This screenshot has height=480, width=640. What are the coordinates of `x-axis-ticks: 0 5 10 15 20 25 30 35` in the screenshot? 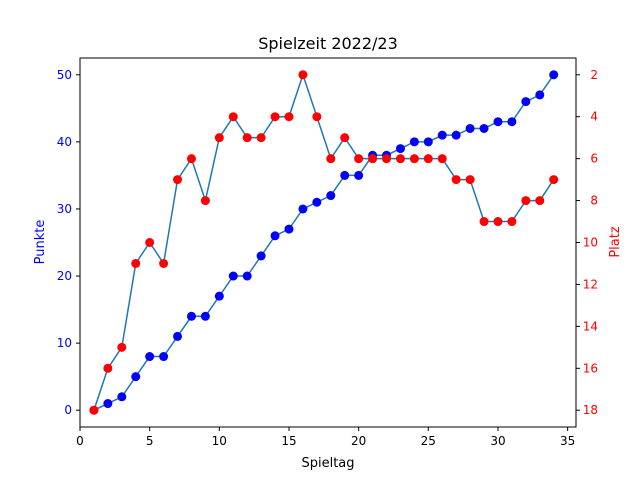 It's located at (325, 437).